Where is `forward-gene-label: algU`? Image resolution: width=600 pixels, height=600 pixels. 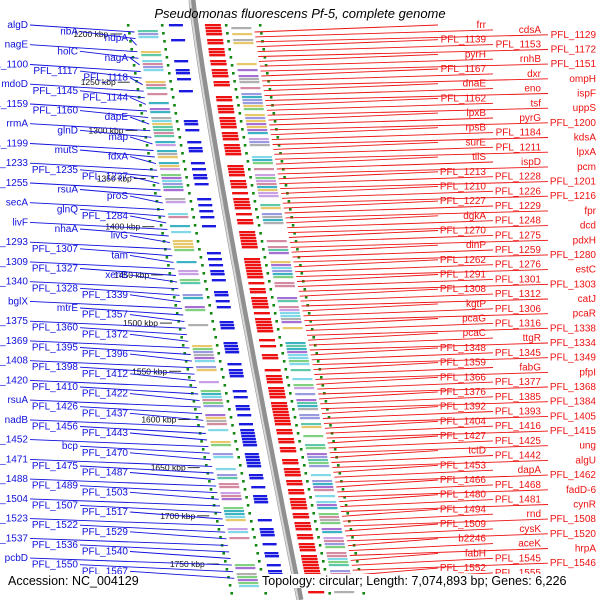
forward-gene-label: algU is located at coordinates (585, 460).